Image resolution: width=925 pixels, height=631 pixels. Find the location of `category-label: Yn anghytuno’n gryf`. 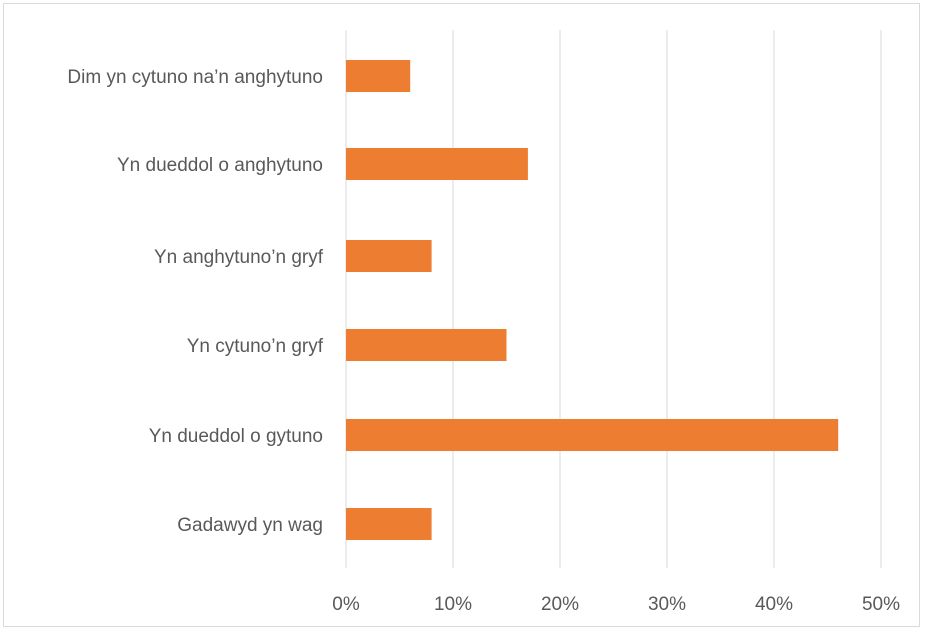

category-label: Yn anghytuno’n gryf is located at coordinates (239, 257).